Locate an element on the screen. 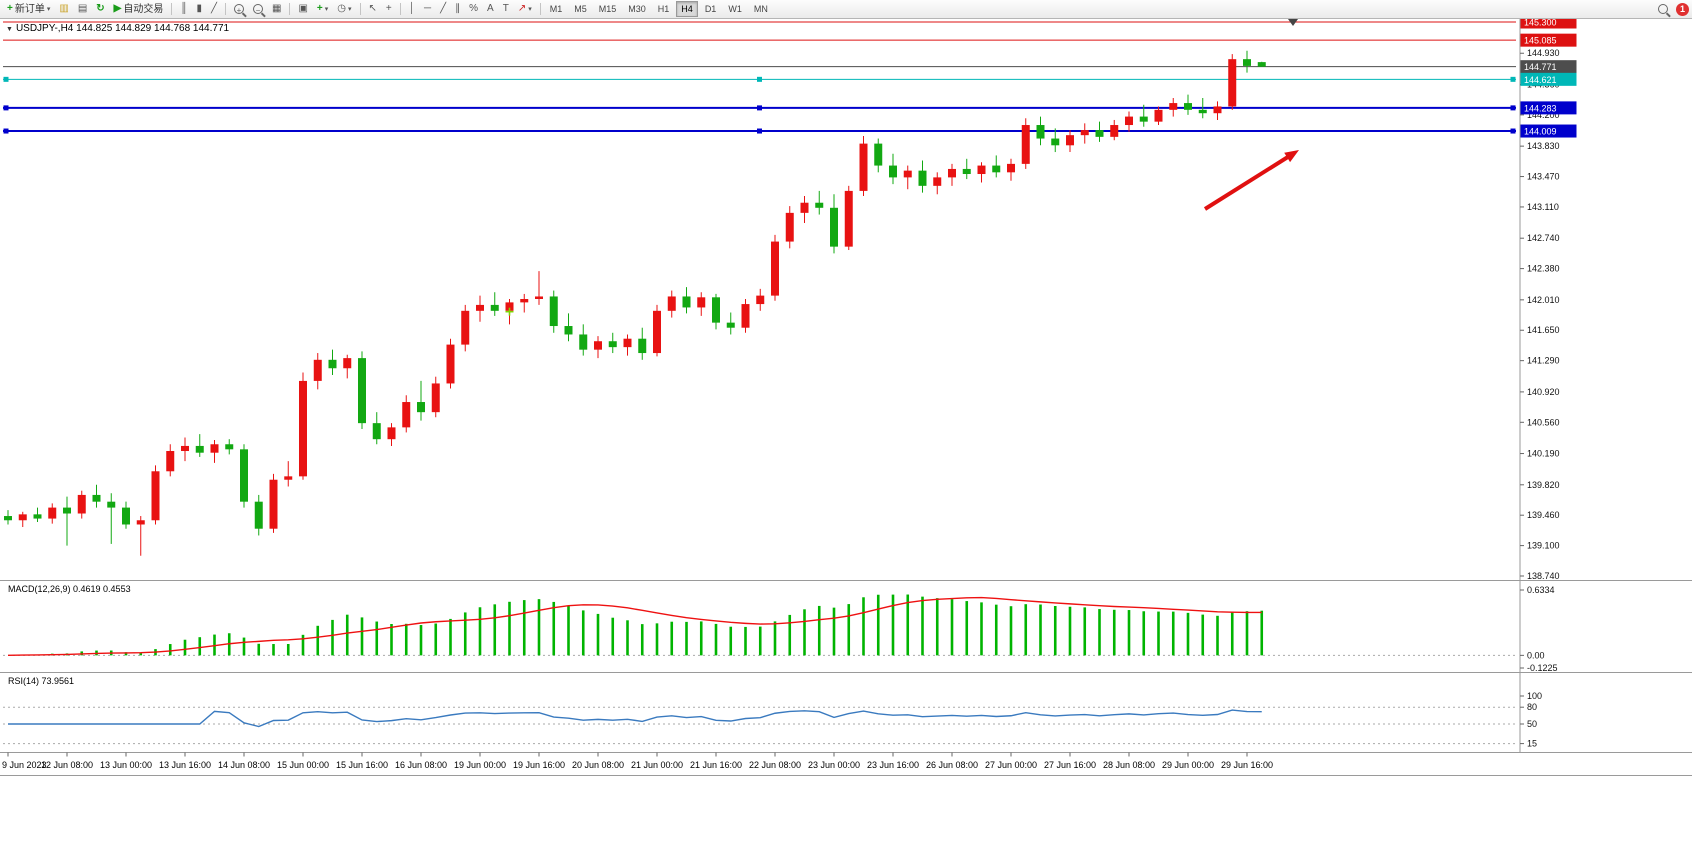 The image size is (1692, 842). new-order-button: + 新订单 ▾ is located at coordinates (28, 9).